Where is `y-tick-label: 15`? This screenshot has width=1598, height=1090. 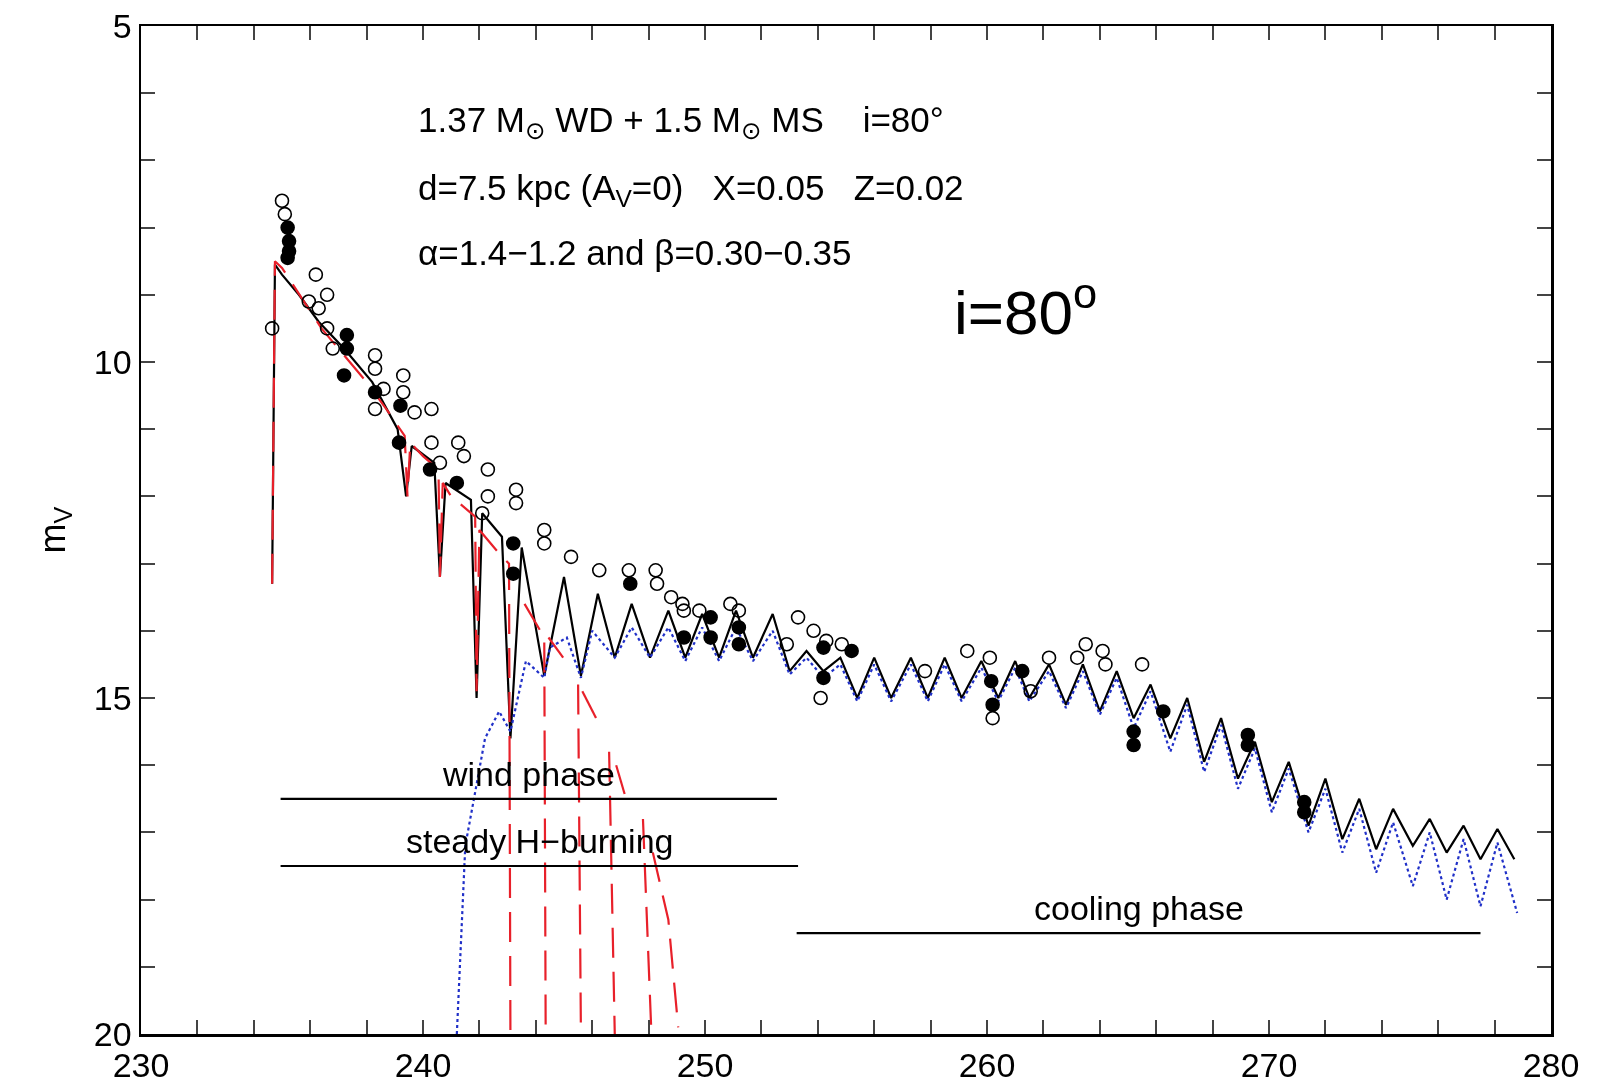 y-tick-label: 15 is located at coordinates (112, 697).